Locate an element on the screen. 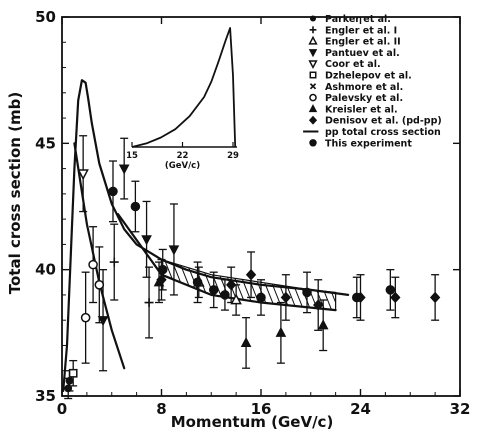  x-tick-label: 8 is located at coordinates (161, 409).